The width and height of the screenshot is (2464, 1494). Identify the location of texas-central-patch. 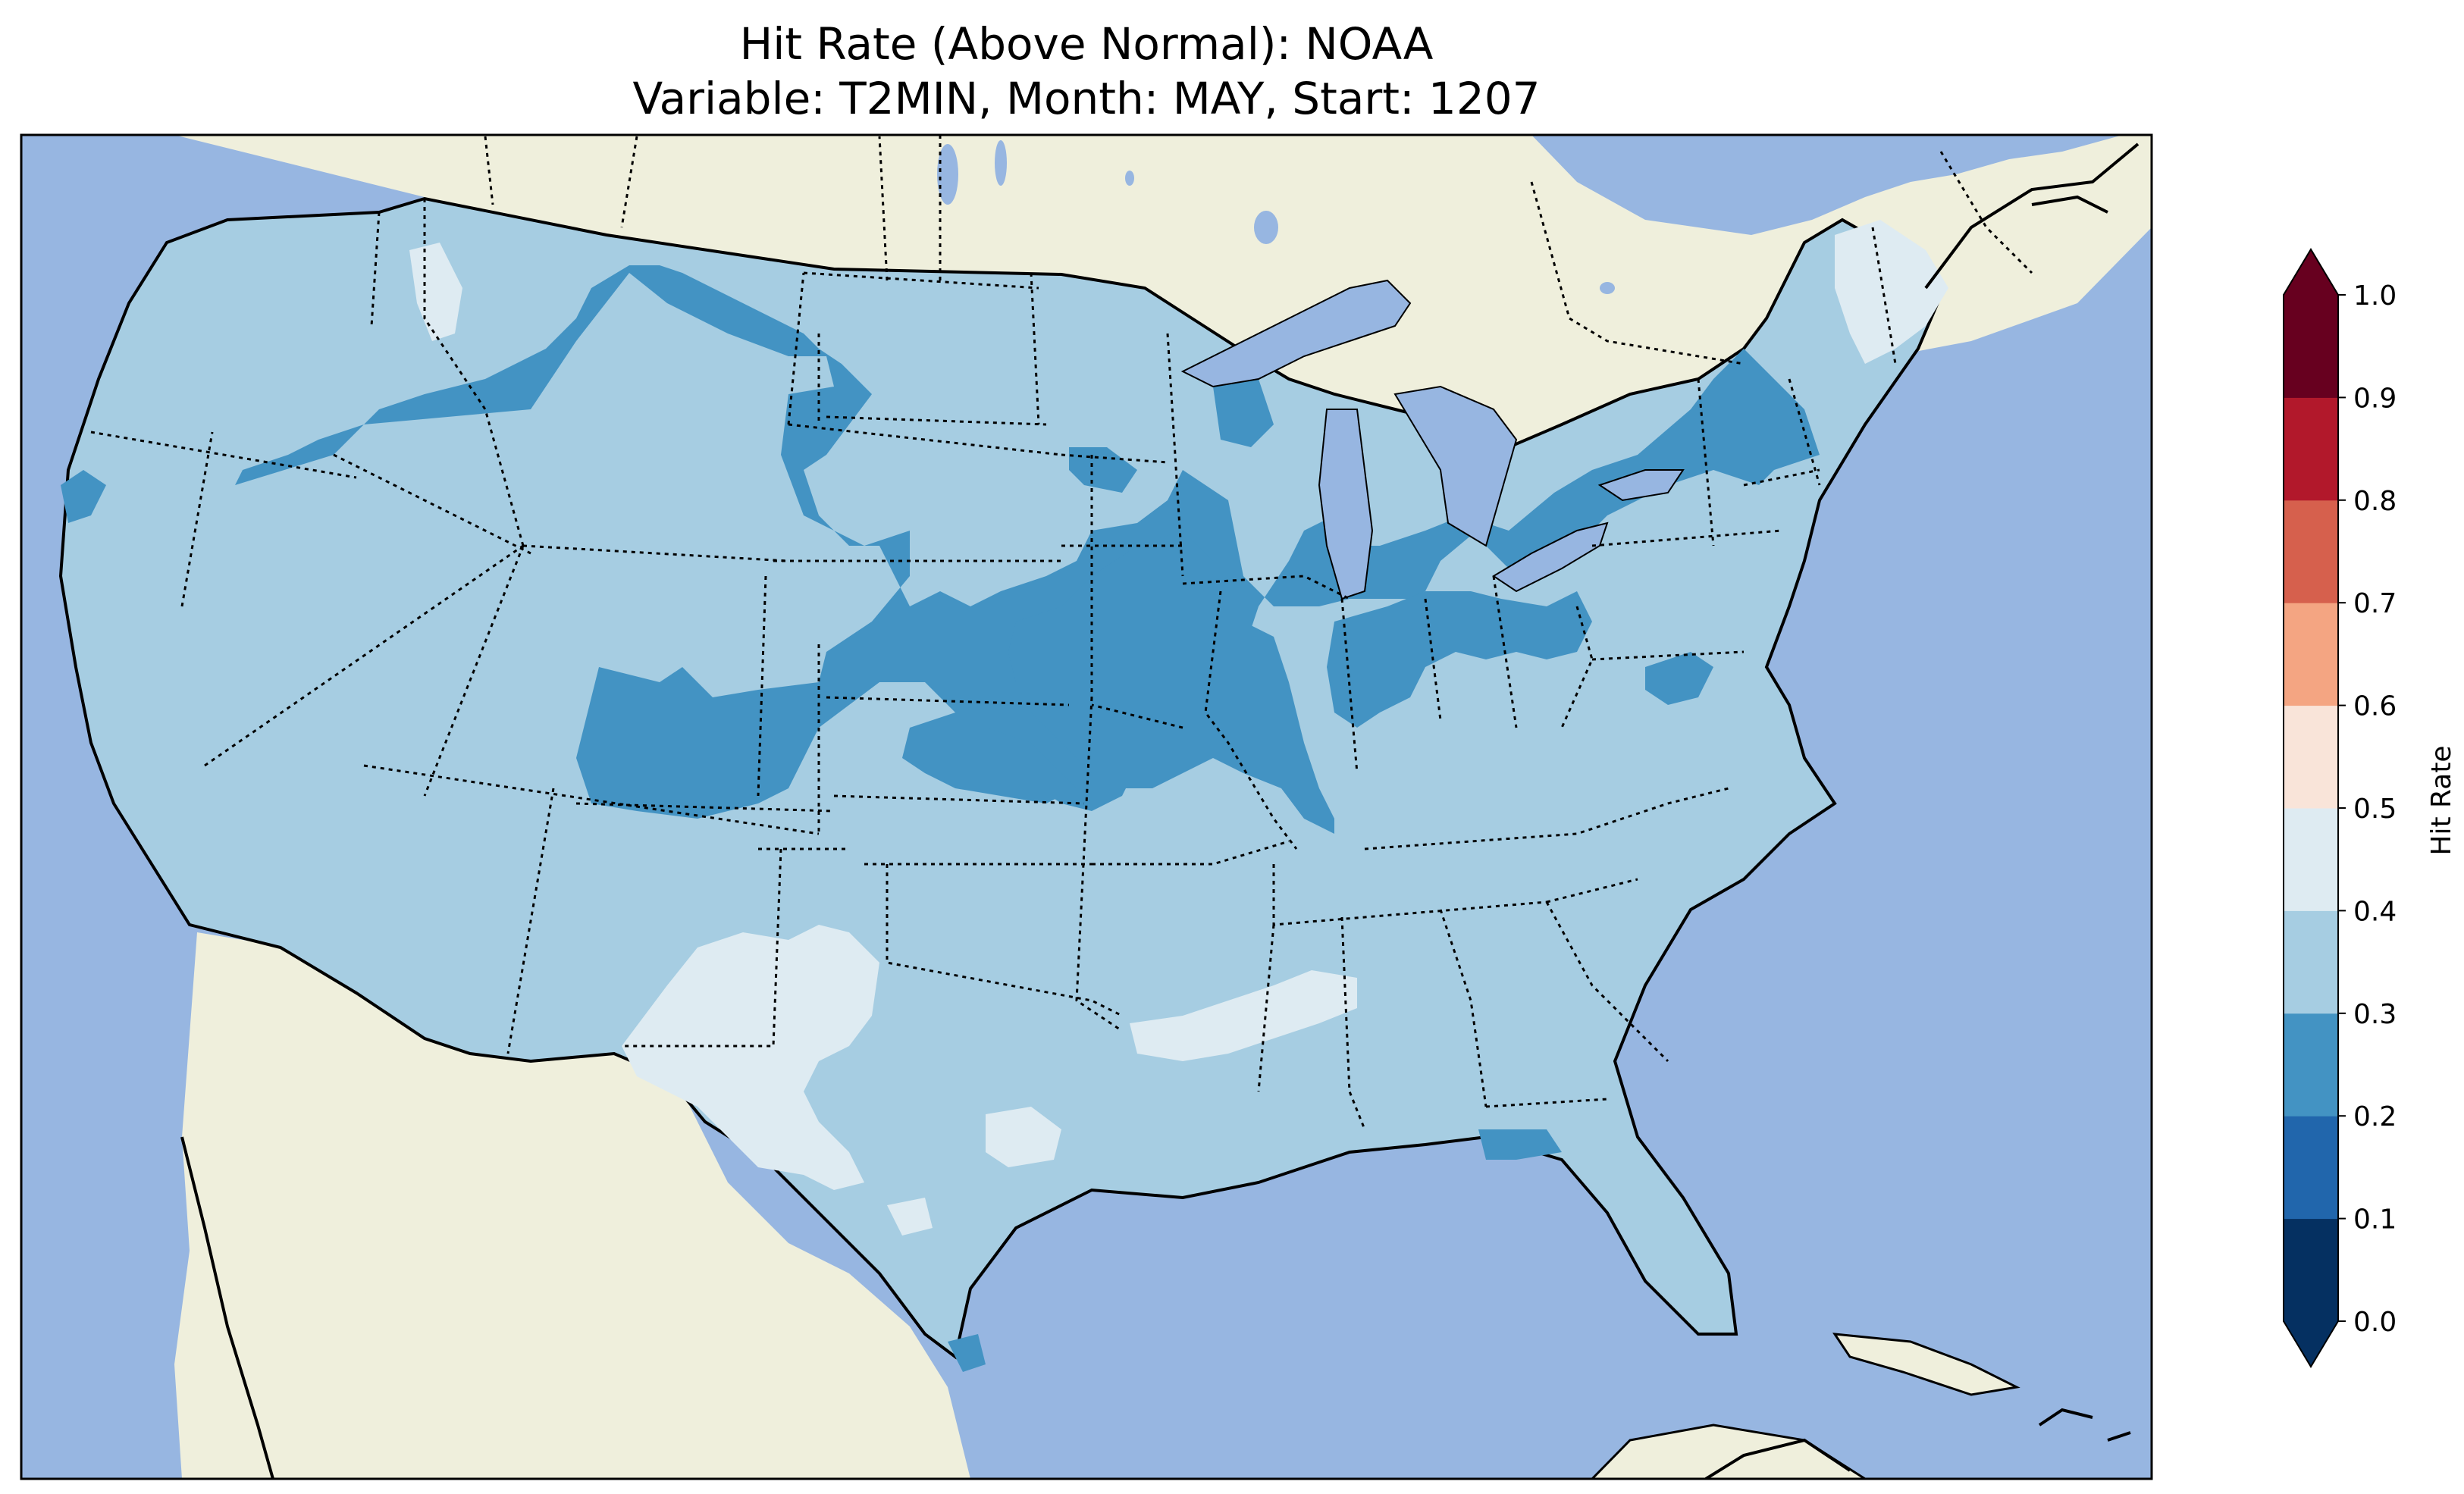
(1024, 1137).